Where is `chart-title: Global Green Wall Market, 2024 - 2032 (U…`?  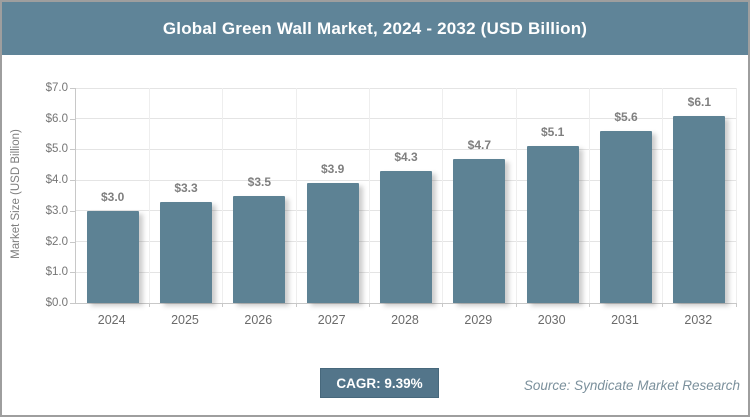 chart-title: Global Green Wall Market, 2024 - 2032 (U… is located at coordinates (375, 28).